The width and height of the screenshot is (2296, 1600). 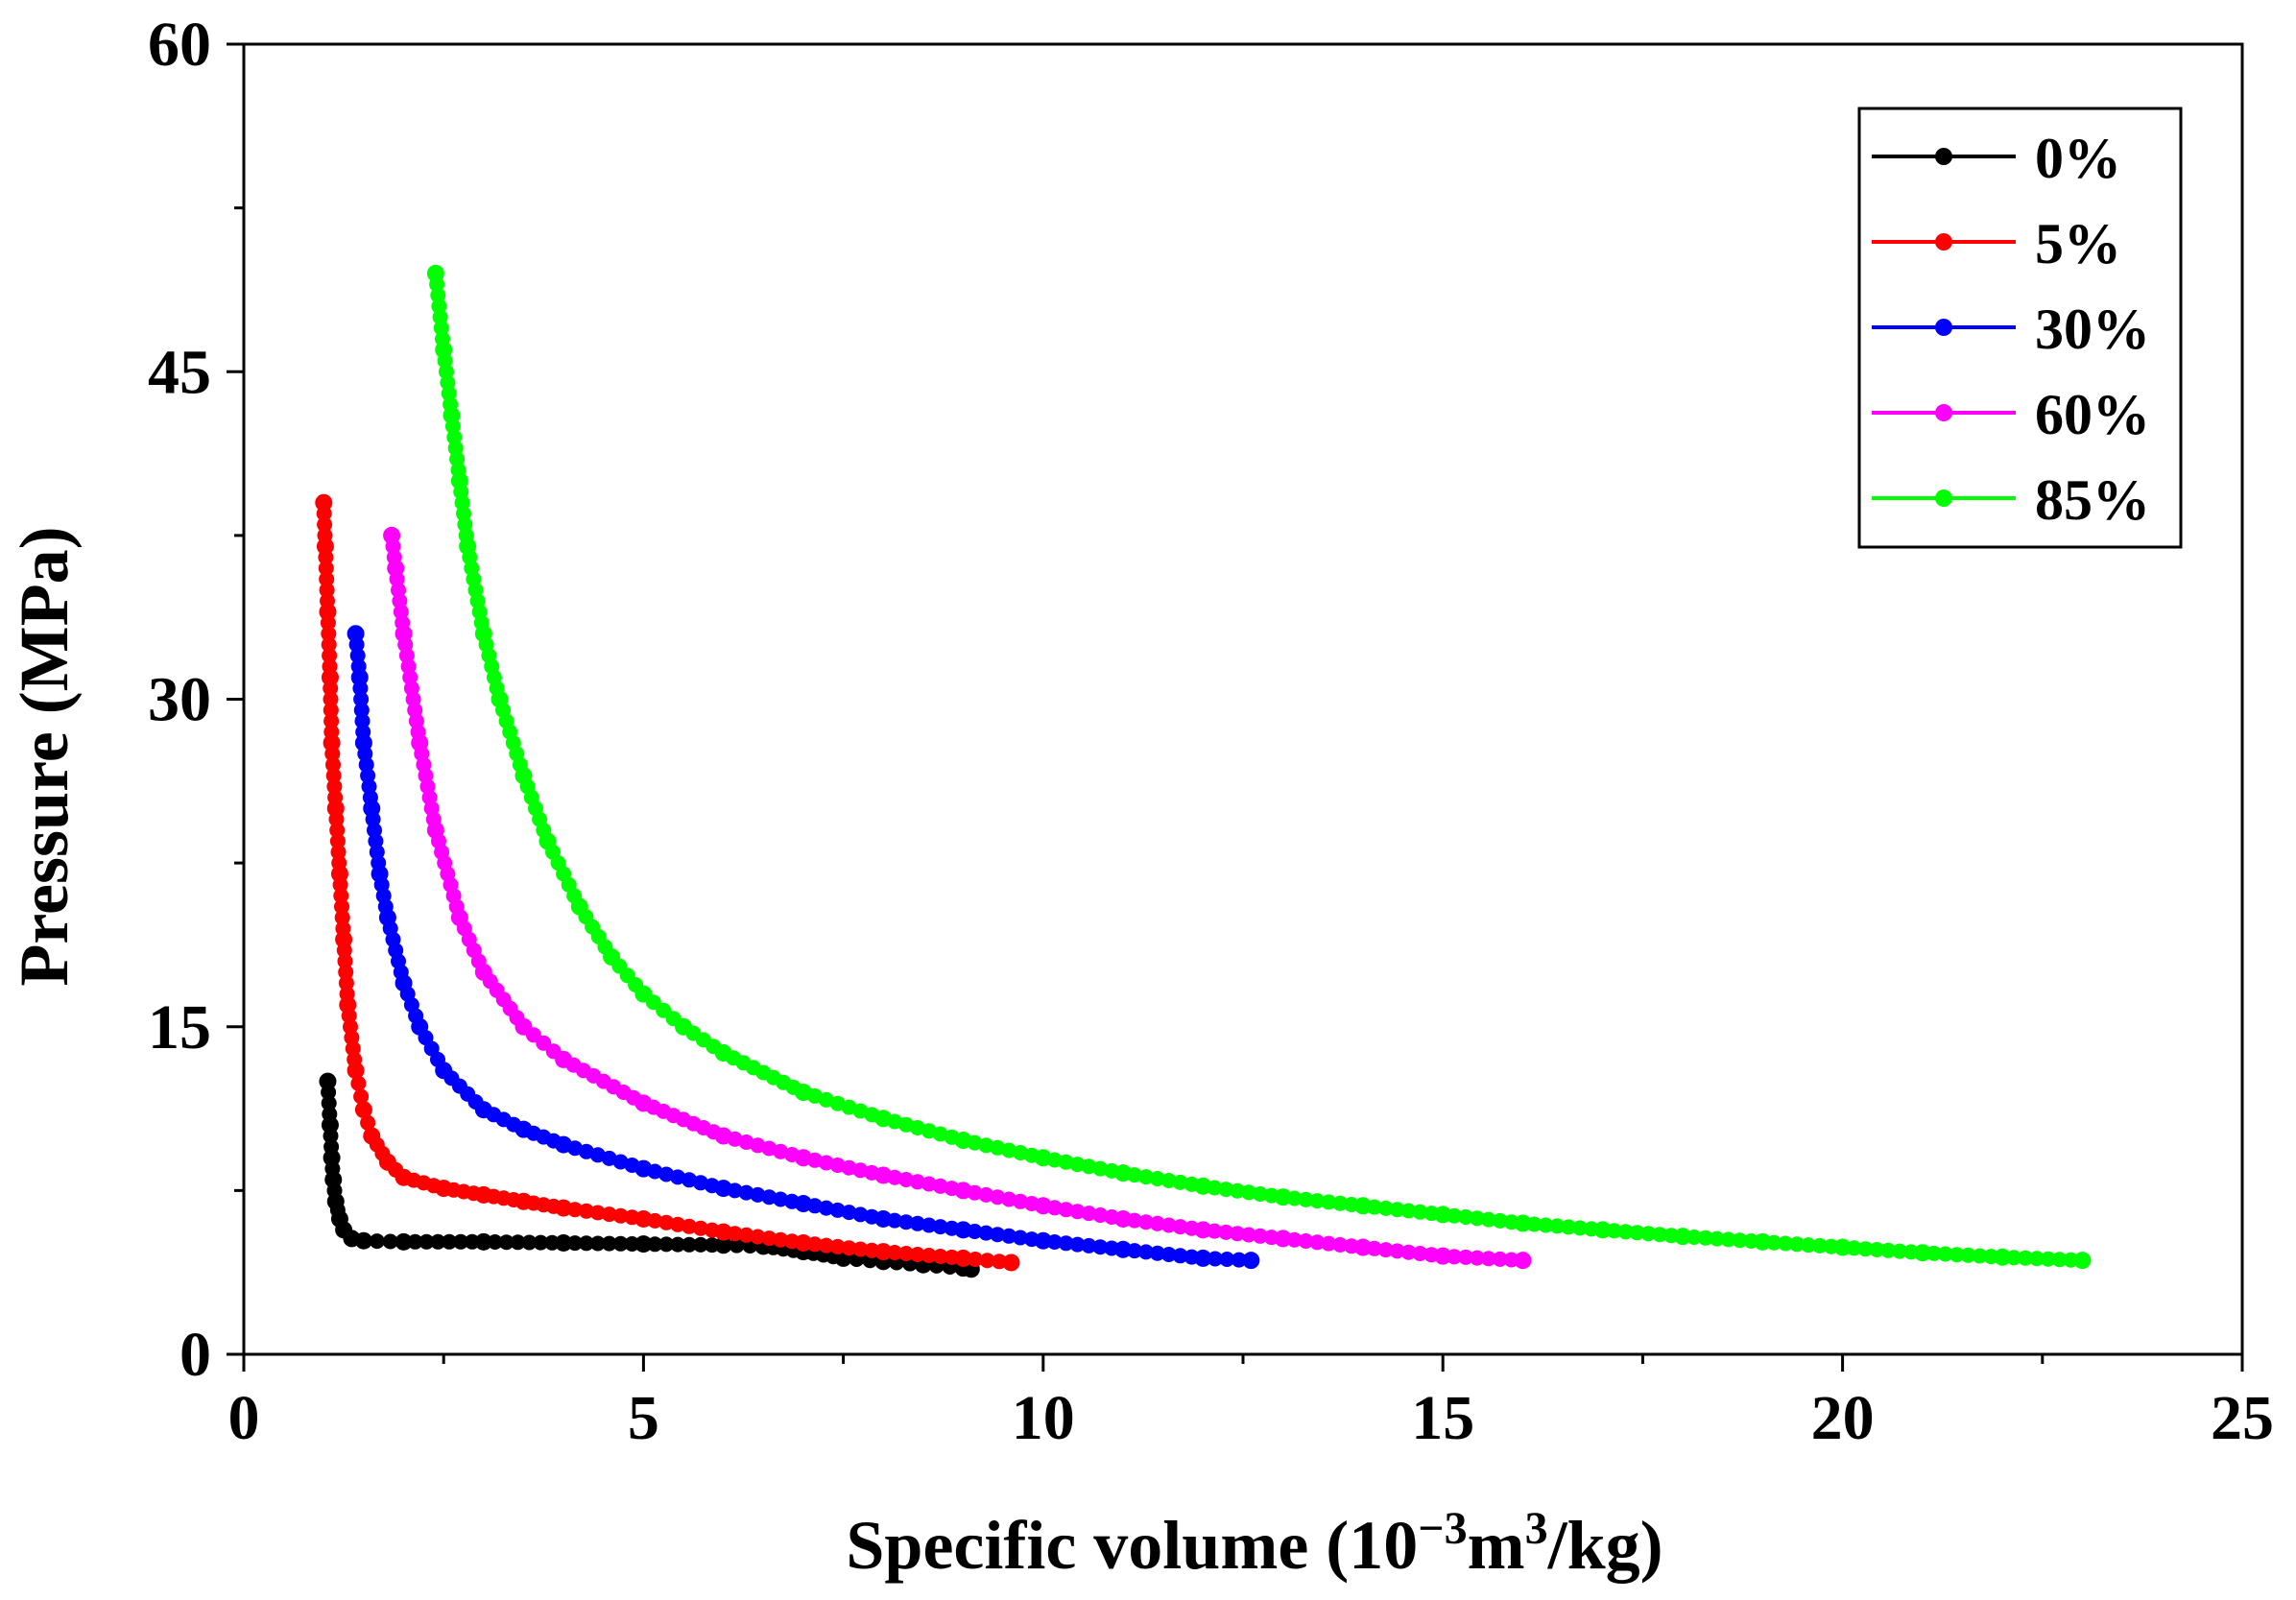 I want to click on x-tick-label: 5, so click(x=644, y=1418).